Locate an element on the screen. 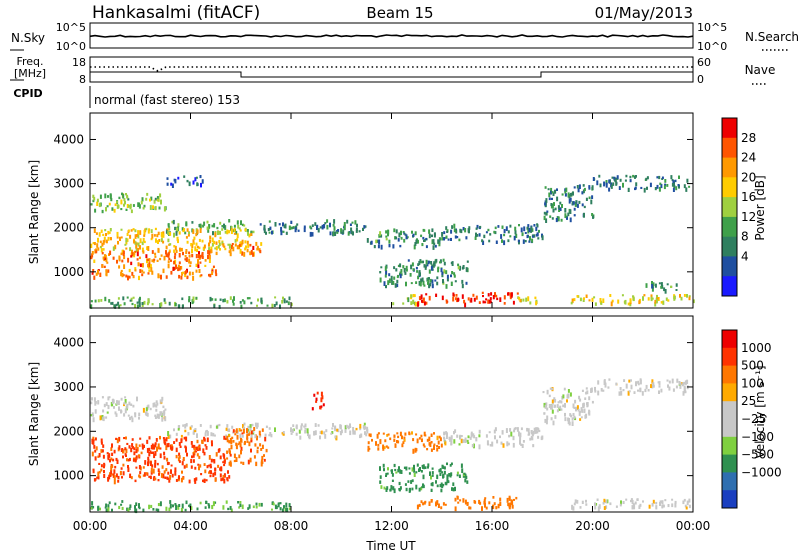  colorbar-segment is located at coordinates (729, 428).